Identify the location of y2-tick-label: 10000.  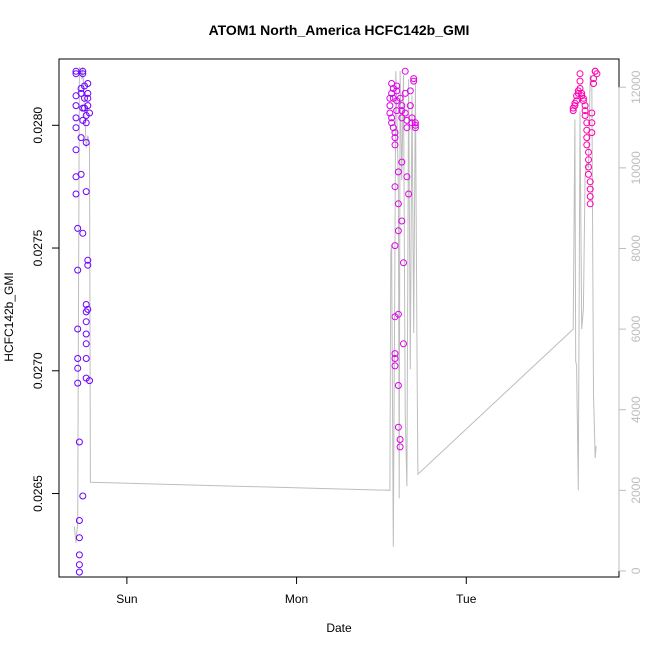
(636, 168).